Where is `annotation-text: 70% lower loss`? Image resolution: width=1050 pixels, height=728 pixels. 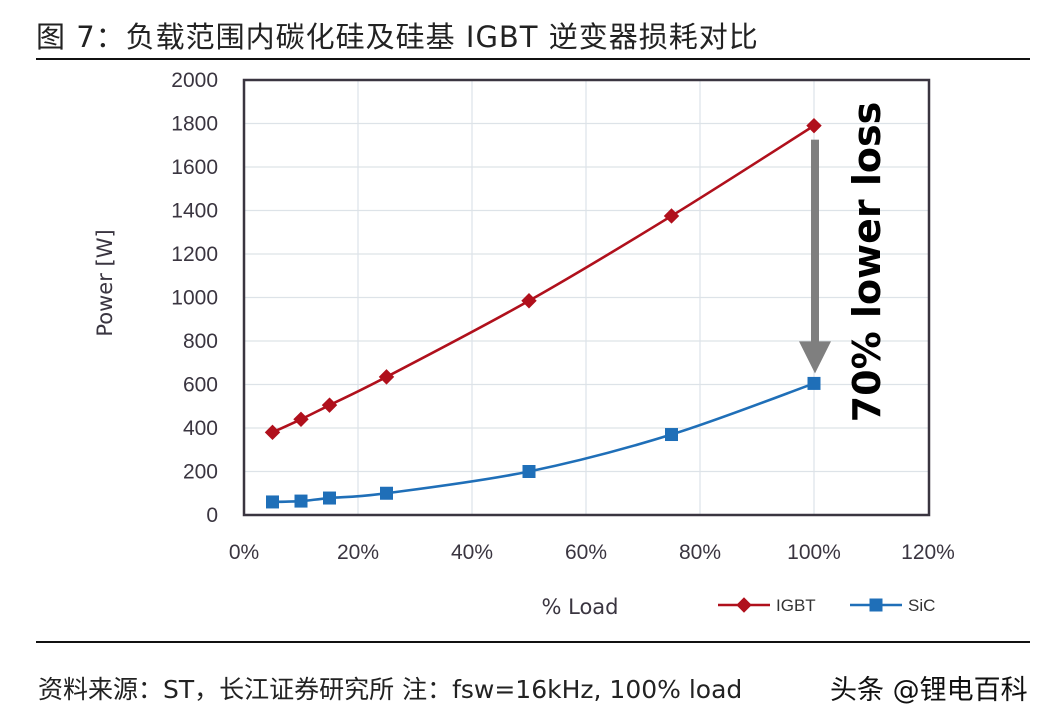 annotation-text: 70% lower loss is located at coordinates (867, 262).